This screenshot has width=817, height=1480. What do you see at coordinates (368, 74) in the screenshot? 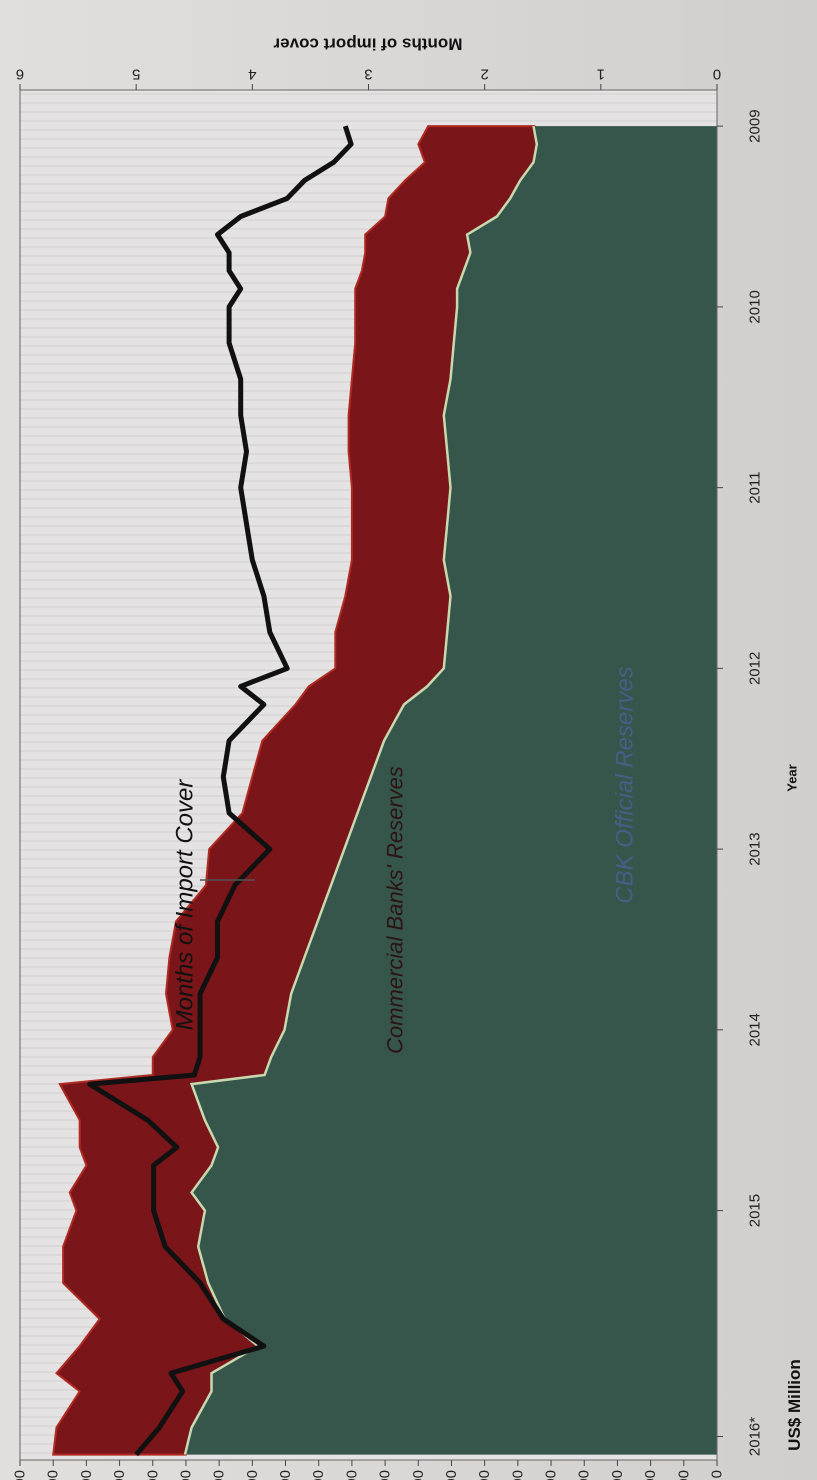
I see `right-axis-tick-label: 3` at bounding box center [368, 74].